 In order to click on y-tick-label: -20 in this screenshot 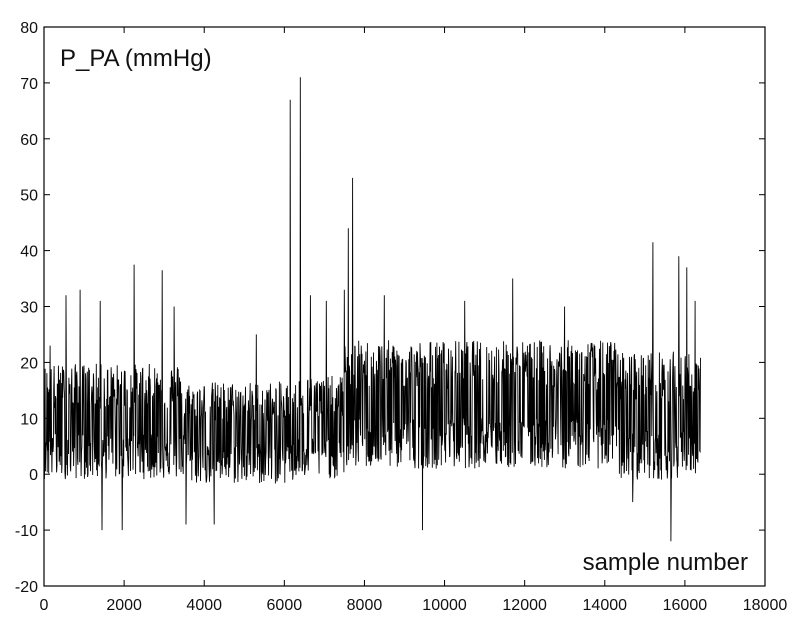, I will do `click(26, 587)`.